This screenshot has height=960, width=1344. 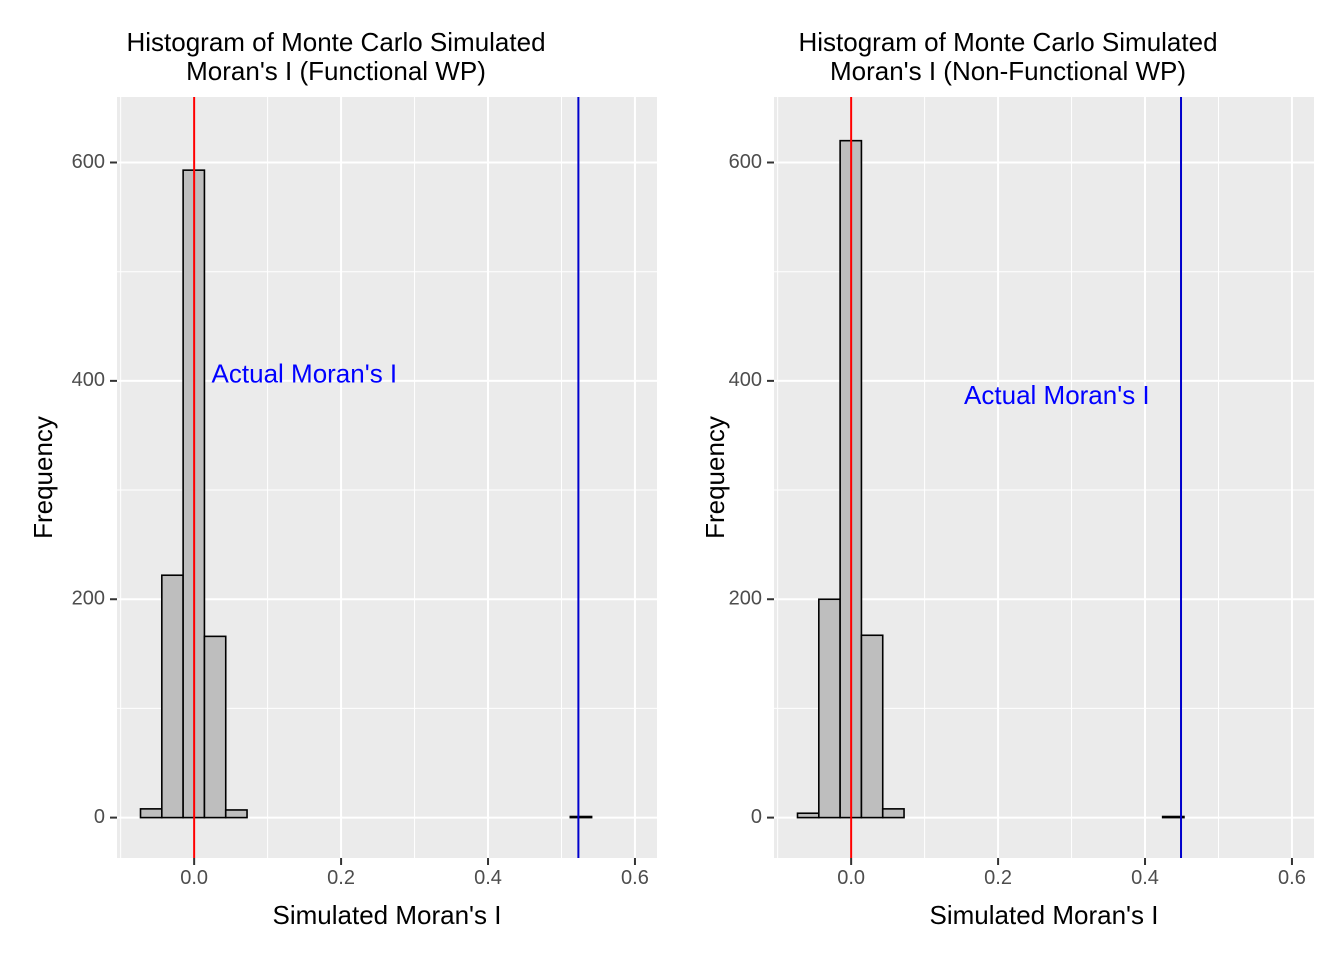 I want to click on chart-title-line-2: Moran's I (Non-Functional WP), so click(x=1008, y=71).